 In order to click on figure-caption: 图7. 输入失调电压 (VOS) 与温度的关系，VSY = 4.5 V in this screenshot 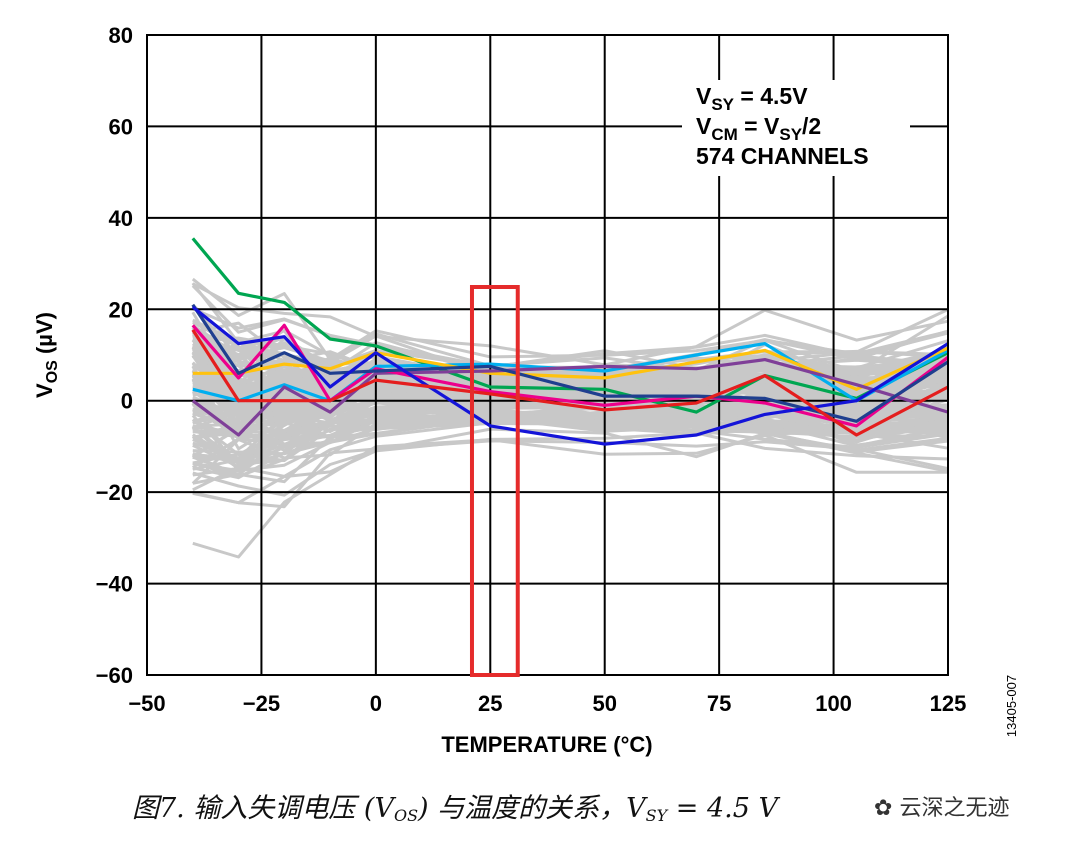, I will do `click(455, 809)`.